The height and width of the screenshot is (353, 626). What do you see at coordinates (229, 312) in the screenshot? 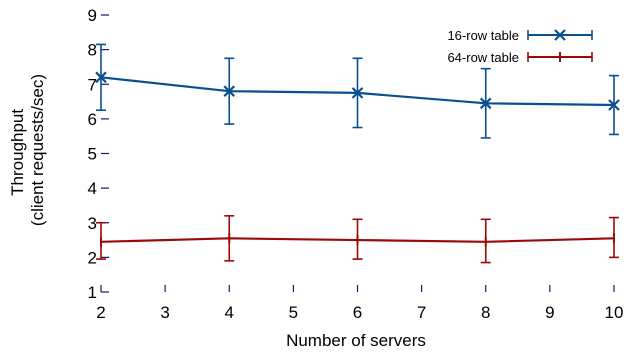
I see `x-tick-label-4: 4` at bounding box center [229, 312].